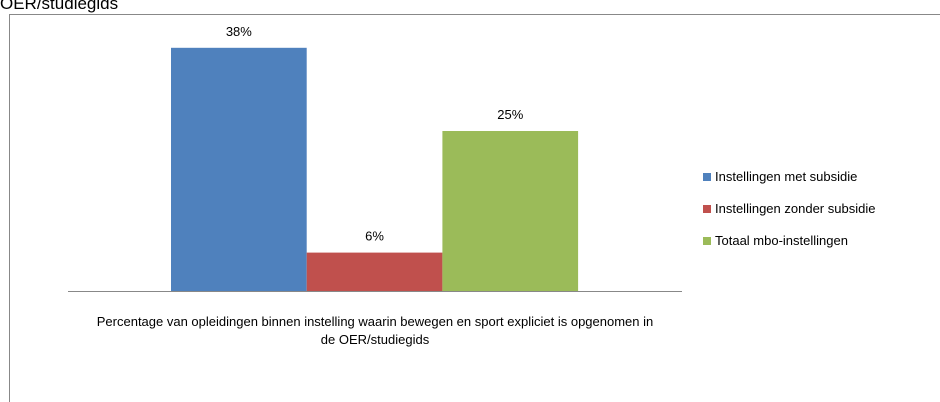  Describe the element at coordinates (786, 176) in the screenshot. I see `legend-label: Instellingen met subsidie` at that location.